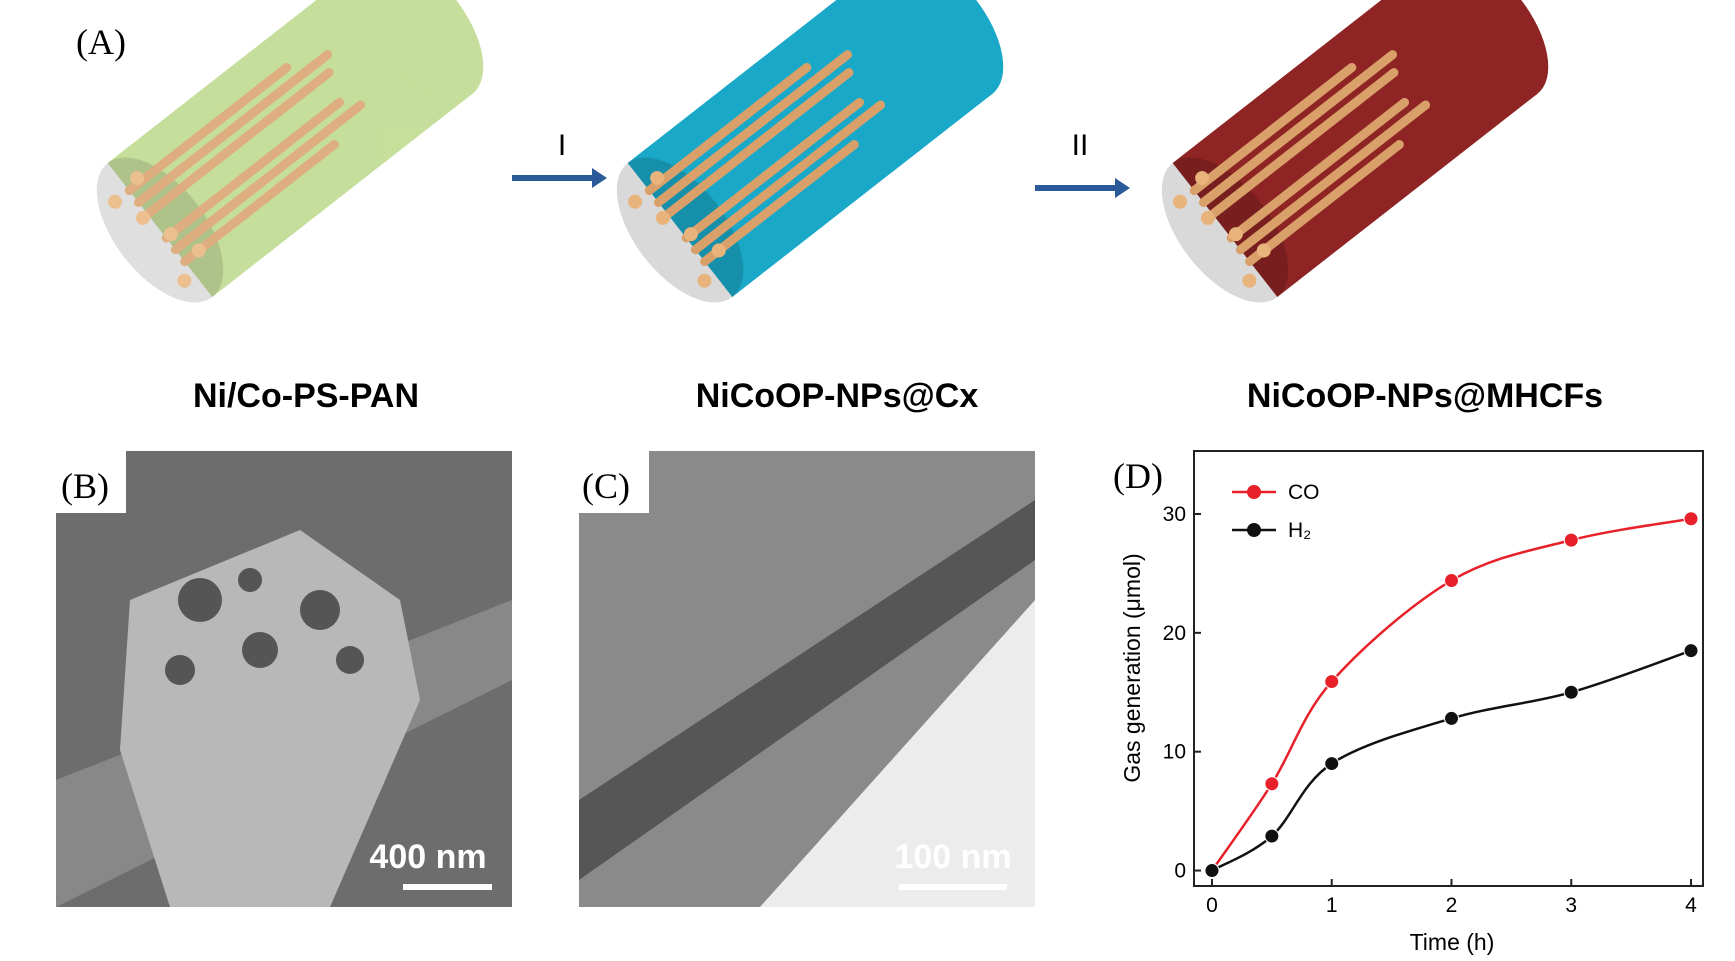 The width and height of the screenshot is (1735, 961). What do you see at coordinates (1299, 530) in the screenshot?
I see `legend-label: H₂` at bounding box center [1299, 530].